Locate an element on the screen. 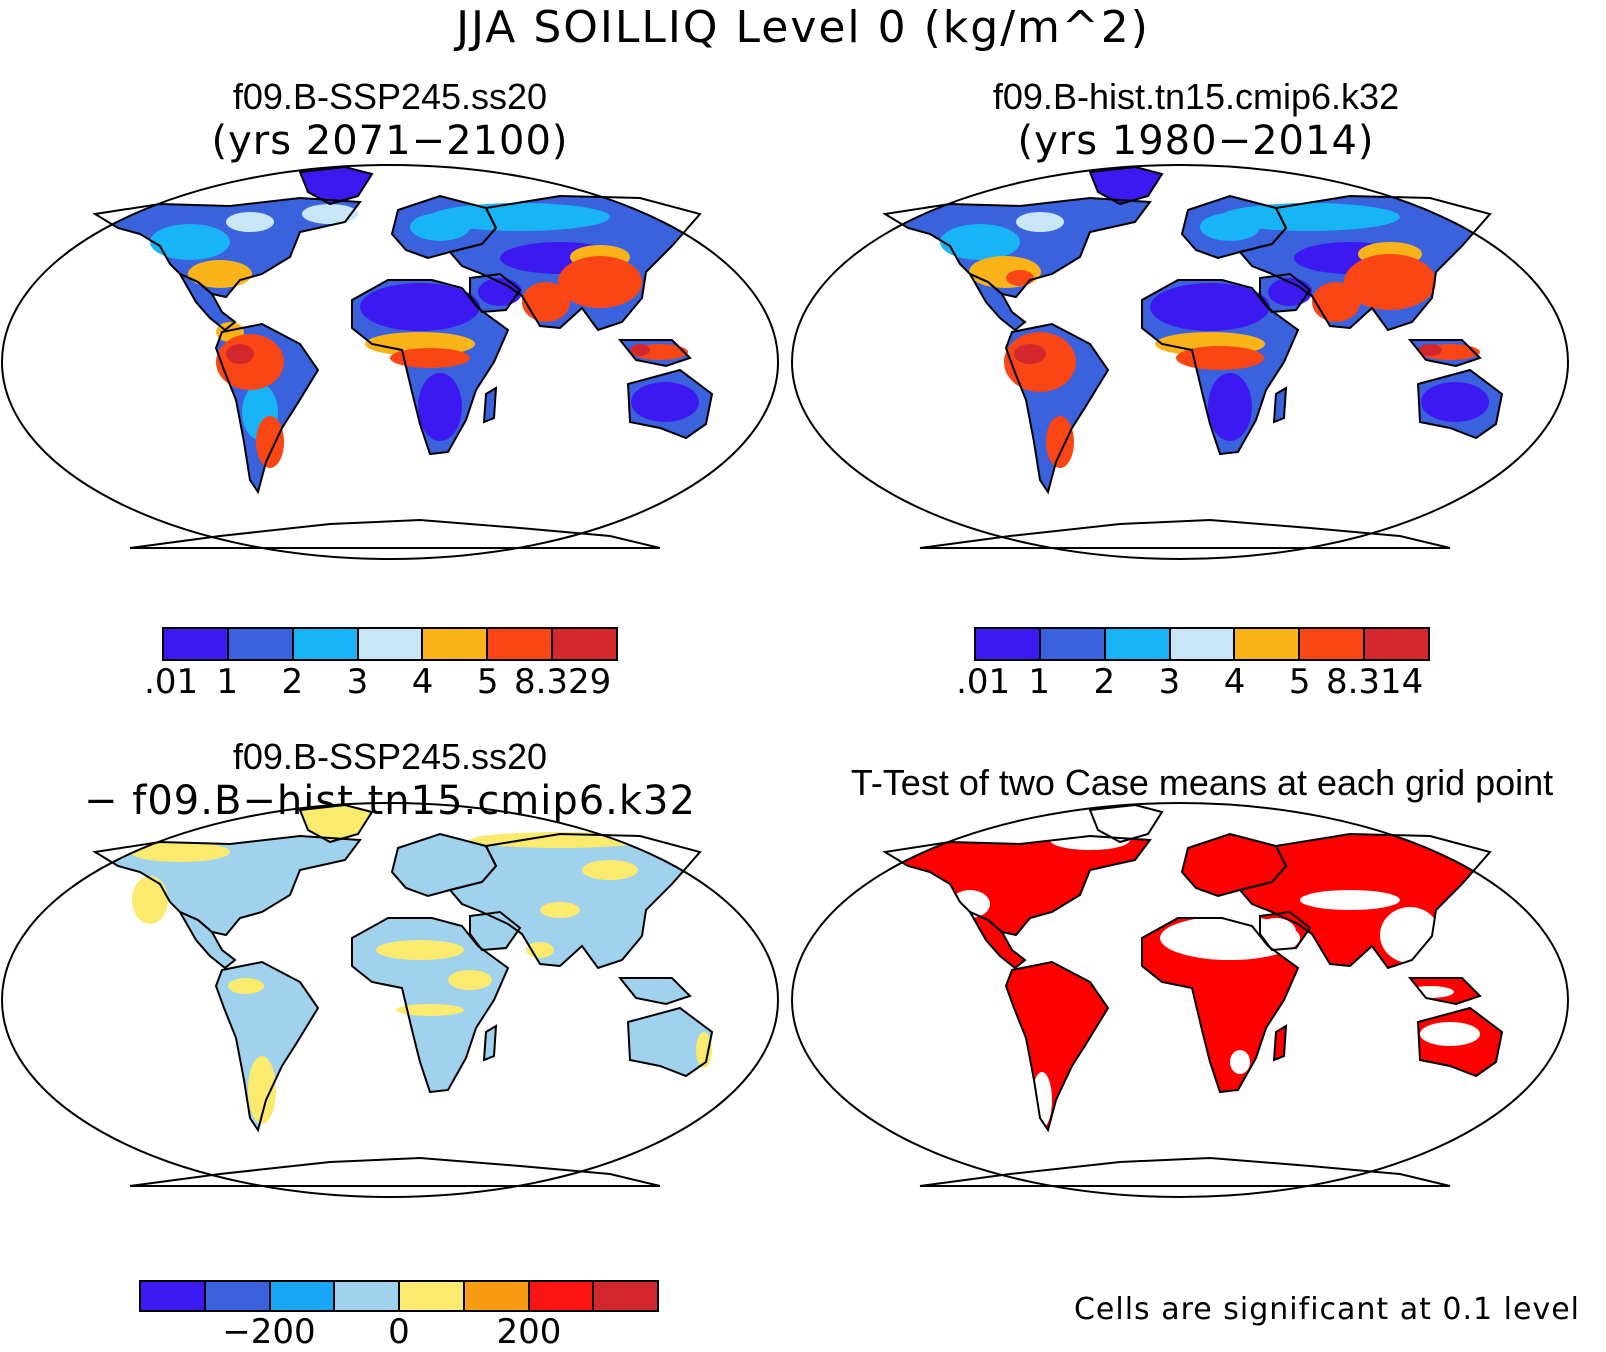  panel-title-diff: f09.B-SSP245.ss20 is located at coordinates (390, 756).